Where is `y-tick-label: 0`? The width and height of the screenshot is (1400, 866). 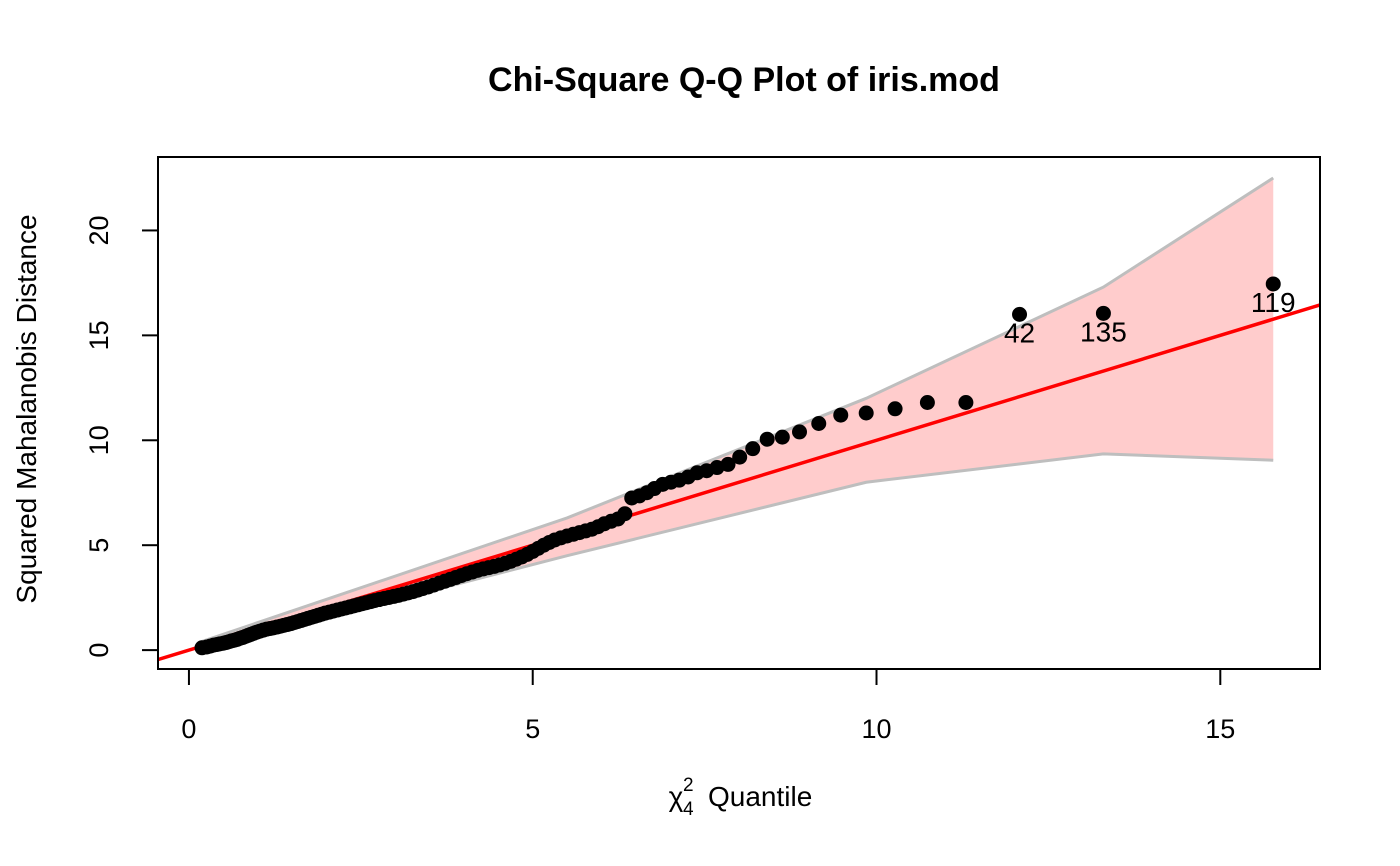 y-tick-label: 0 is located at coordinates (99, 650).